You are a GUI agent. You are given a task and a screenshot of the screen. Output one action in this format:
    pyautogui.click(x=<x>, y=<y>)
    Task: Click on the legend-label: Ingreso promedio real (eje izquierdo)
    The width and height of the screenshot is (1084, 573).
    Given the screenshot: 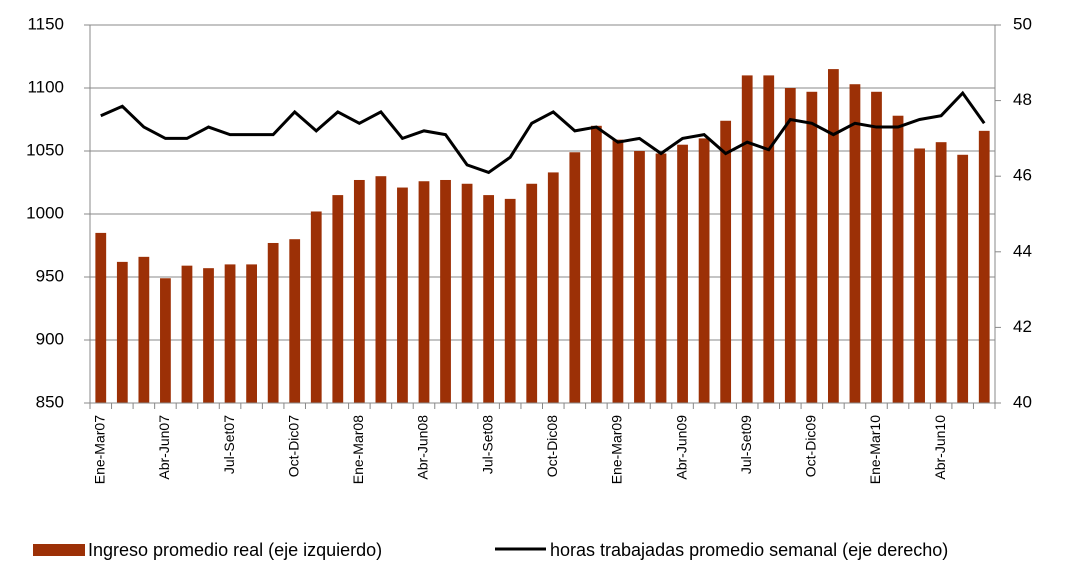 What is the action you would take?
    pyautogui.click(x=235, y=550)
    